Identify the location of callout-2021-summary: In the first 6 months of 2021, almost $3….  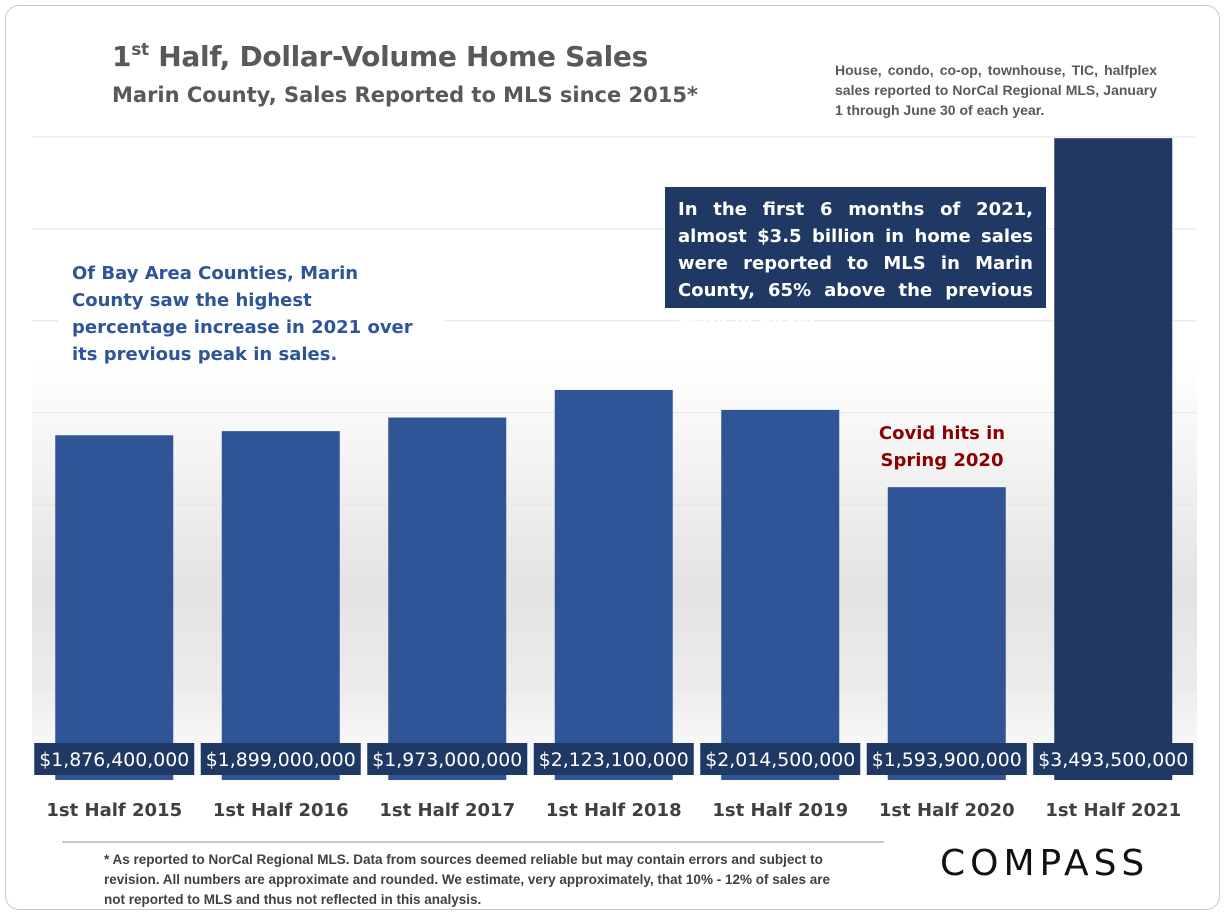
(855, 257).